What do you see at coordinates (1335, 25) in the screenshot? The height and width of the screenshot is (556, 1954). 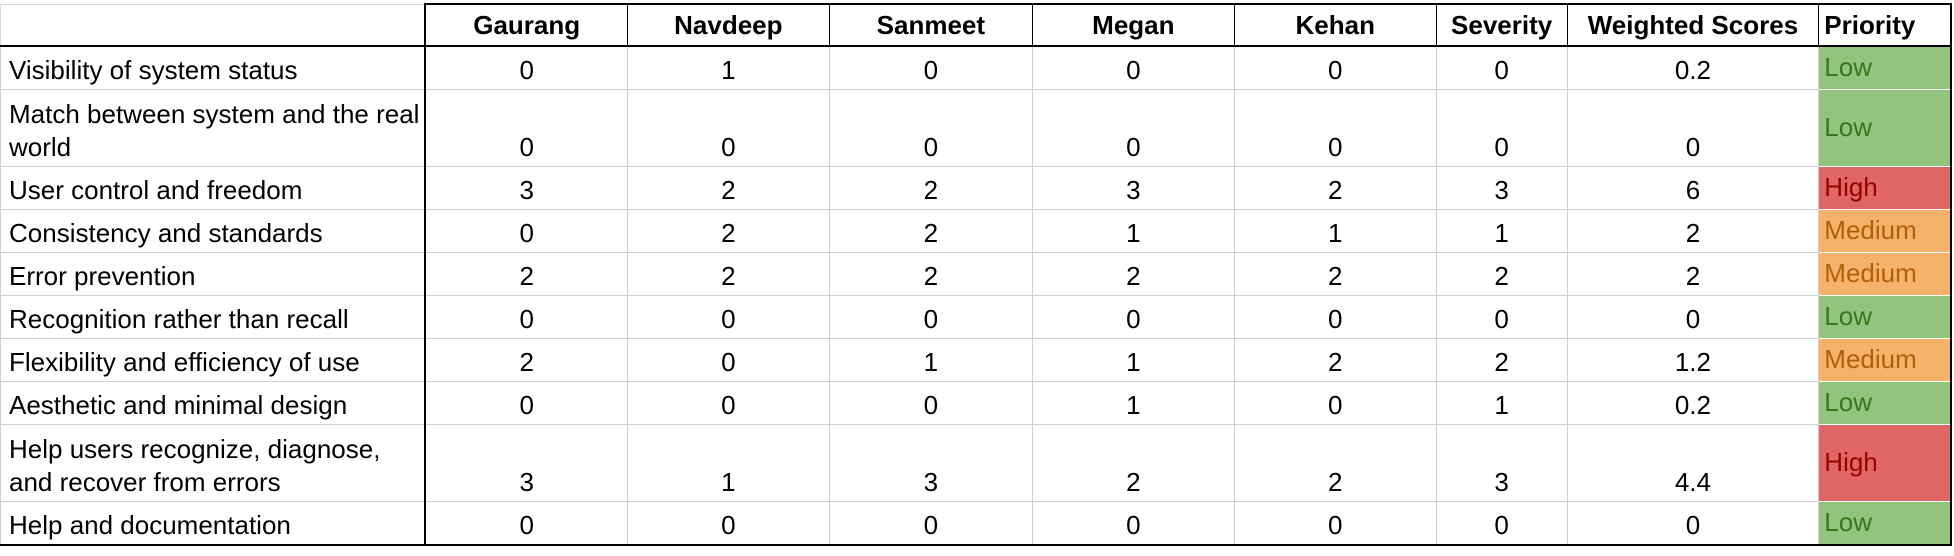 I see `header-kehan: Kehan` at bounding box center [1335, 25].